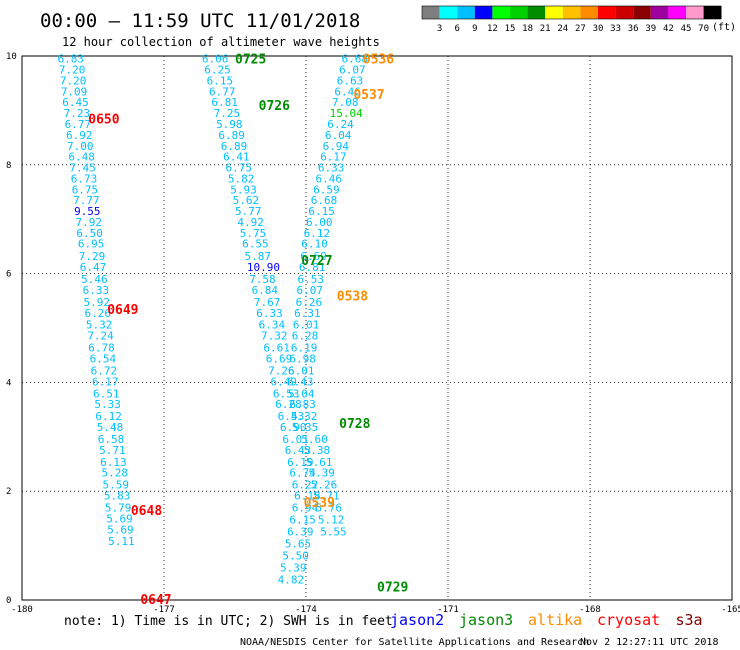 The width and height of the screenshot is (740, 650). What do you see at coordinates (392, 587) in the screenshot?
I see `pass-time-label: 0729` at bounding box center [392, 587].